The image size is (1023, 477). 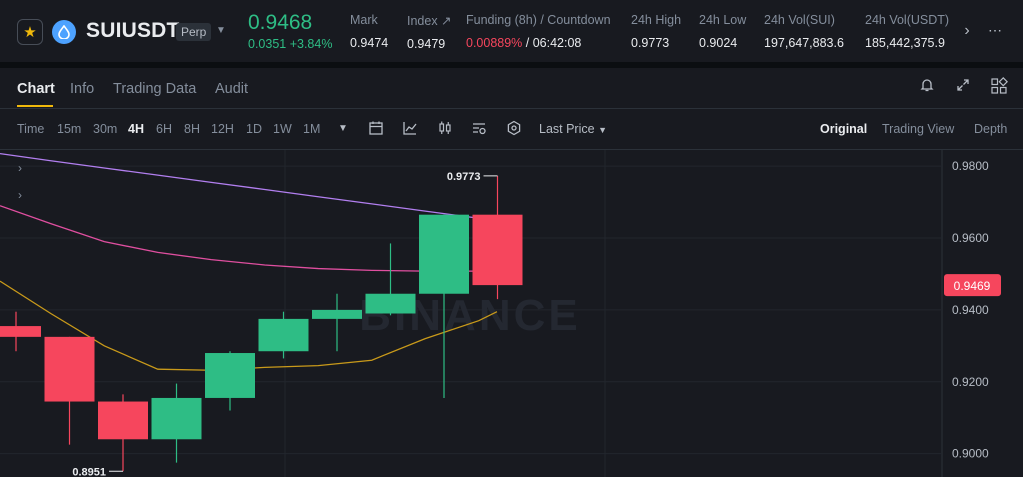 I want to click on timeframe-1m: 1M, so click(x=312, y=129).